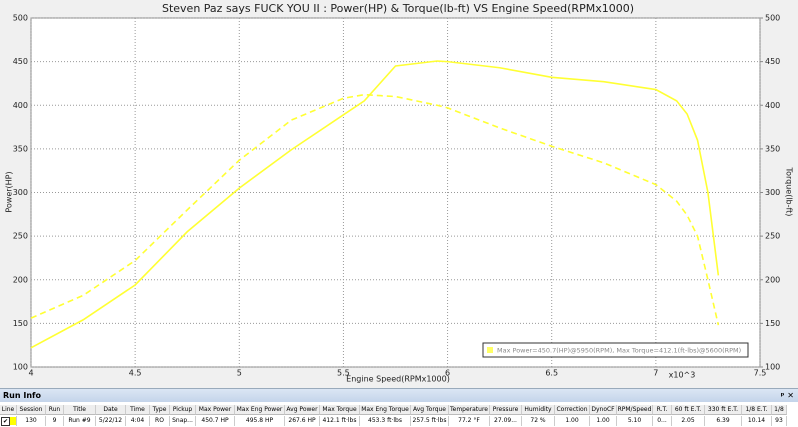  I want to click on column-header: Avg Torque, so click(430, 410).